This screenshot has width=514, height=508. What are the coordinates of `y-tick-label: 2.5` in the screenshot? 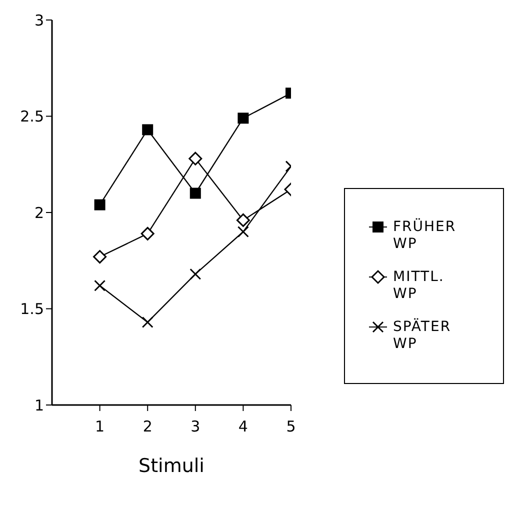 It's located at (32, 117).